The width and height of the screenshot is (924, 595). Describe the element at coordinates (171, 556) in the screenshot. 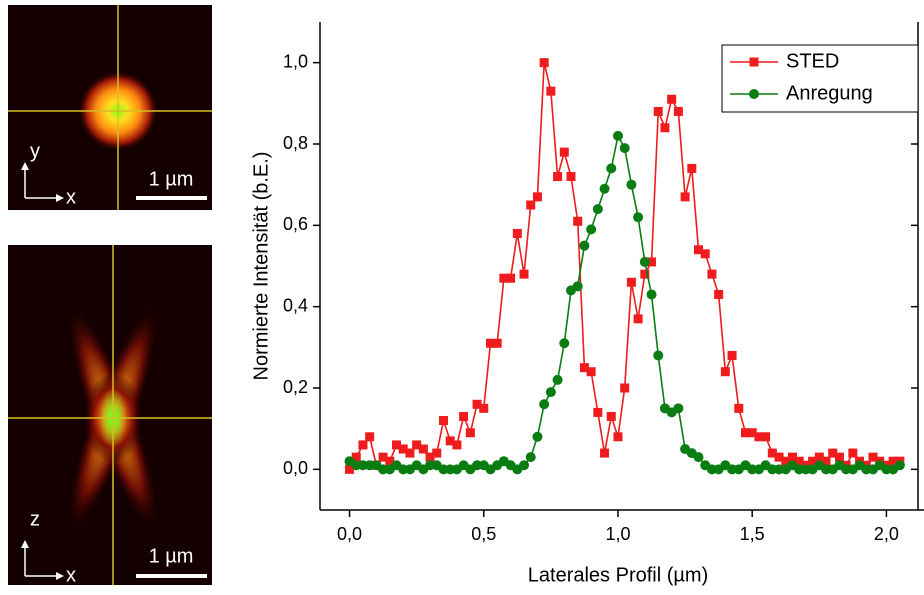

I see `scale-bar-label: 1 µm` at that location.